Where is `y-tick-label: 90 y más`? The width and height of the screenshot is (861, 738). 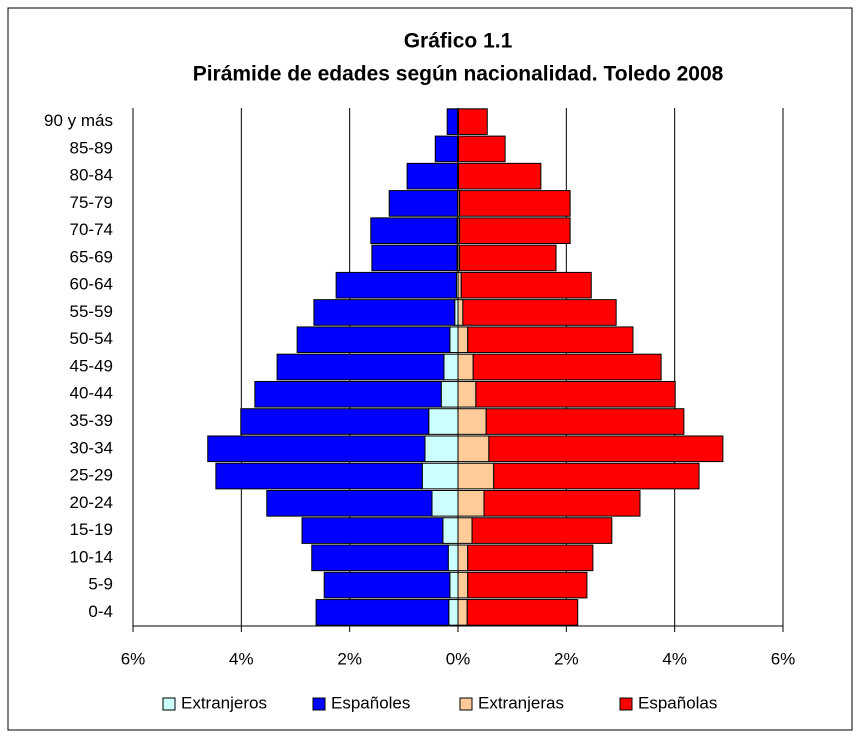
y-tick-label: 90 y más is located at coordinates (78, 120).